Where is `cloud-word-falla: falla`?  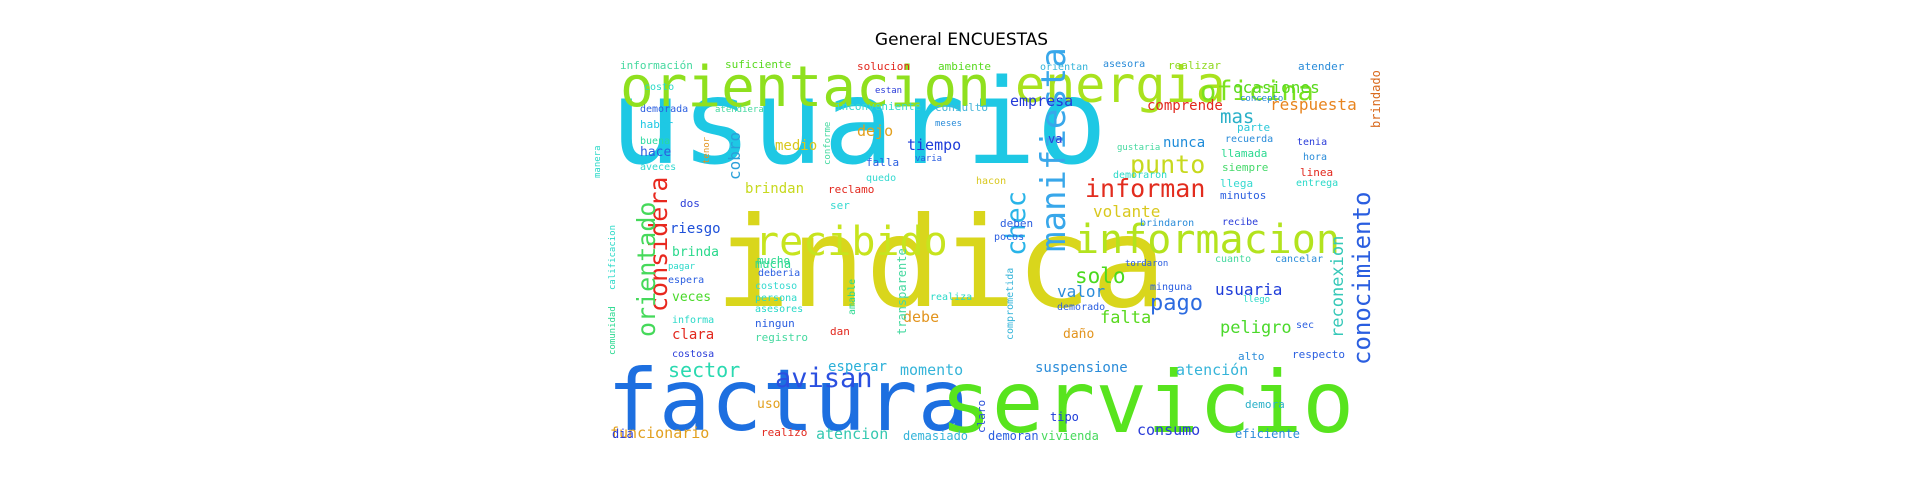
cloud-word-falla: falla is located at coordinates (882, 162).